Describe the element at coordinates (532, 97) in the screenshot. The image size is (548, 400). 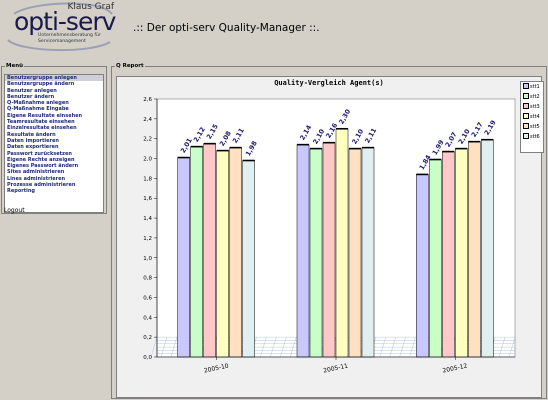
I see `legend-entry: stt2` at that location.